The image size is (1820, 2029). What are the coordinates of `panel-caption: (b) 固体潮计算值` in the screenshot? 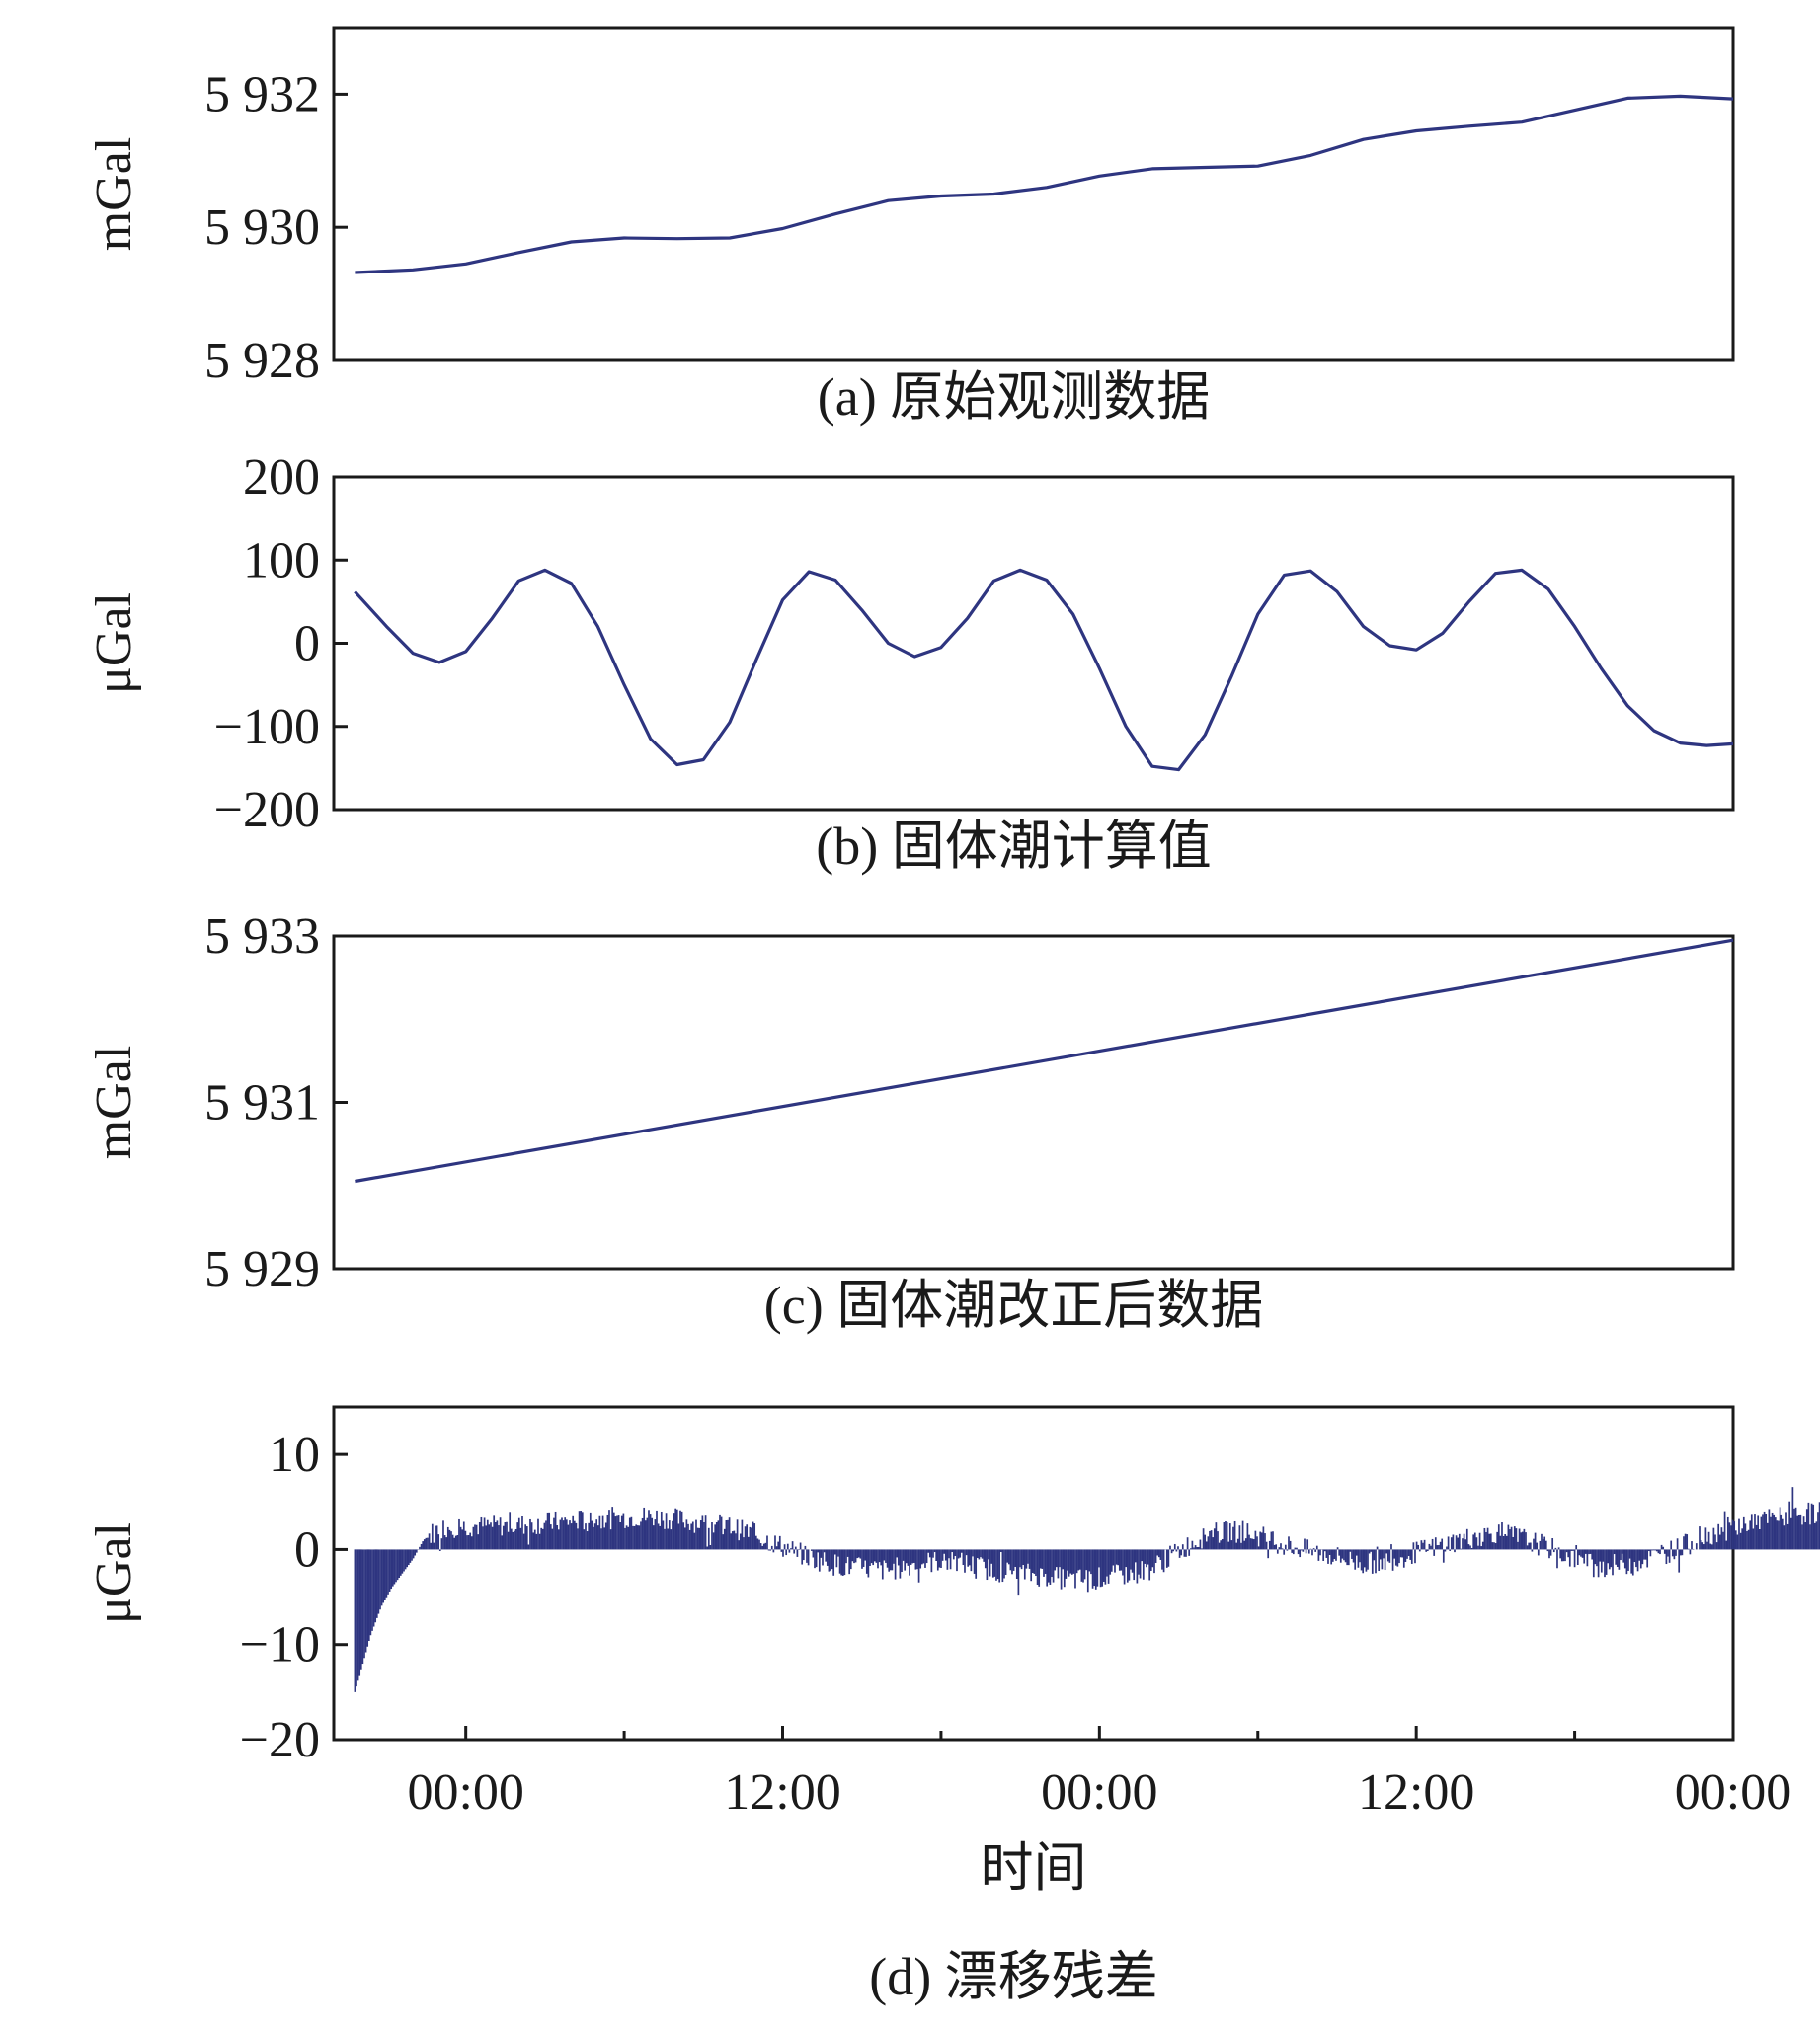 It's located at (1014, 846).